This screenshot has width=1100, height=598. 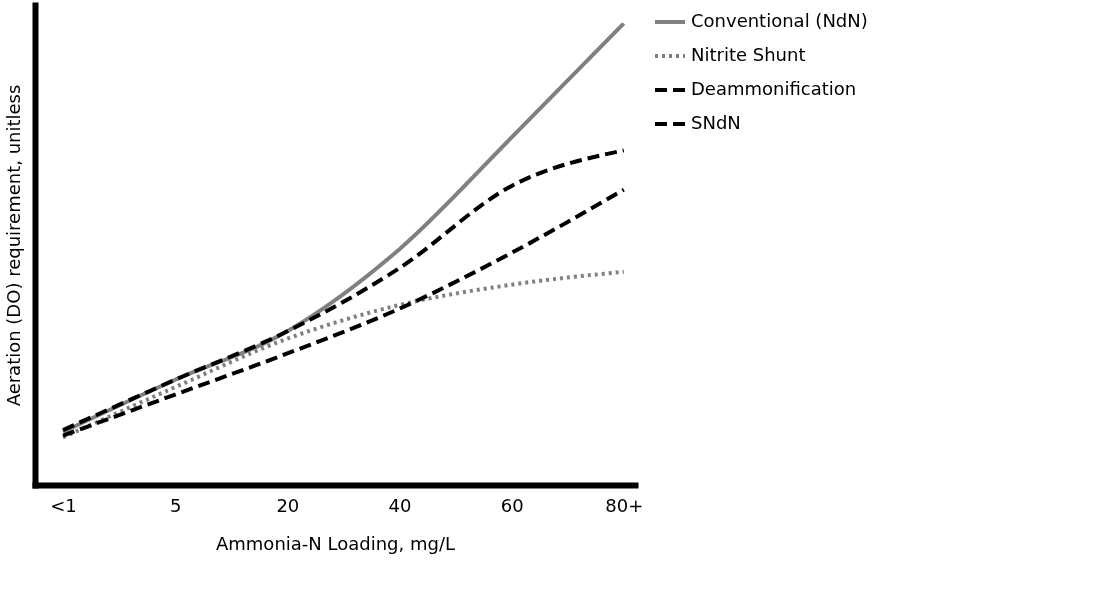 I want to click on x-axis-title: Ammonia-N Loading, mg/L, so click(x=335, y=543).